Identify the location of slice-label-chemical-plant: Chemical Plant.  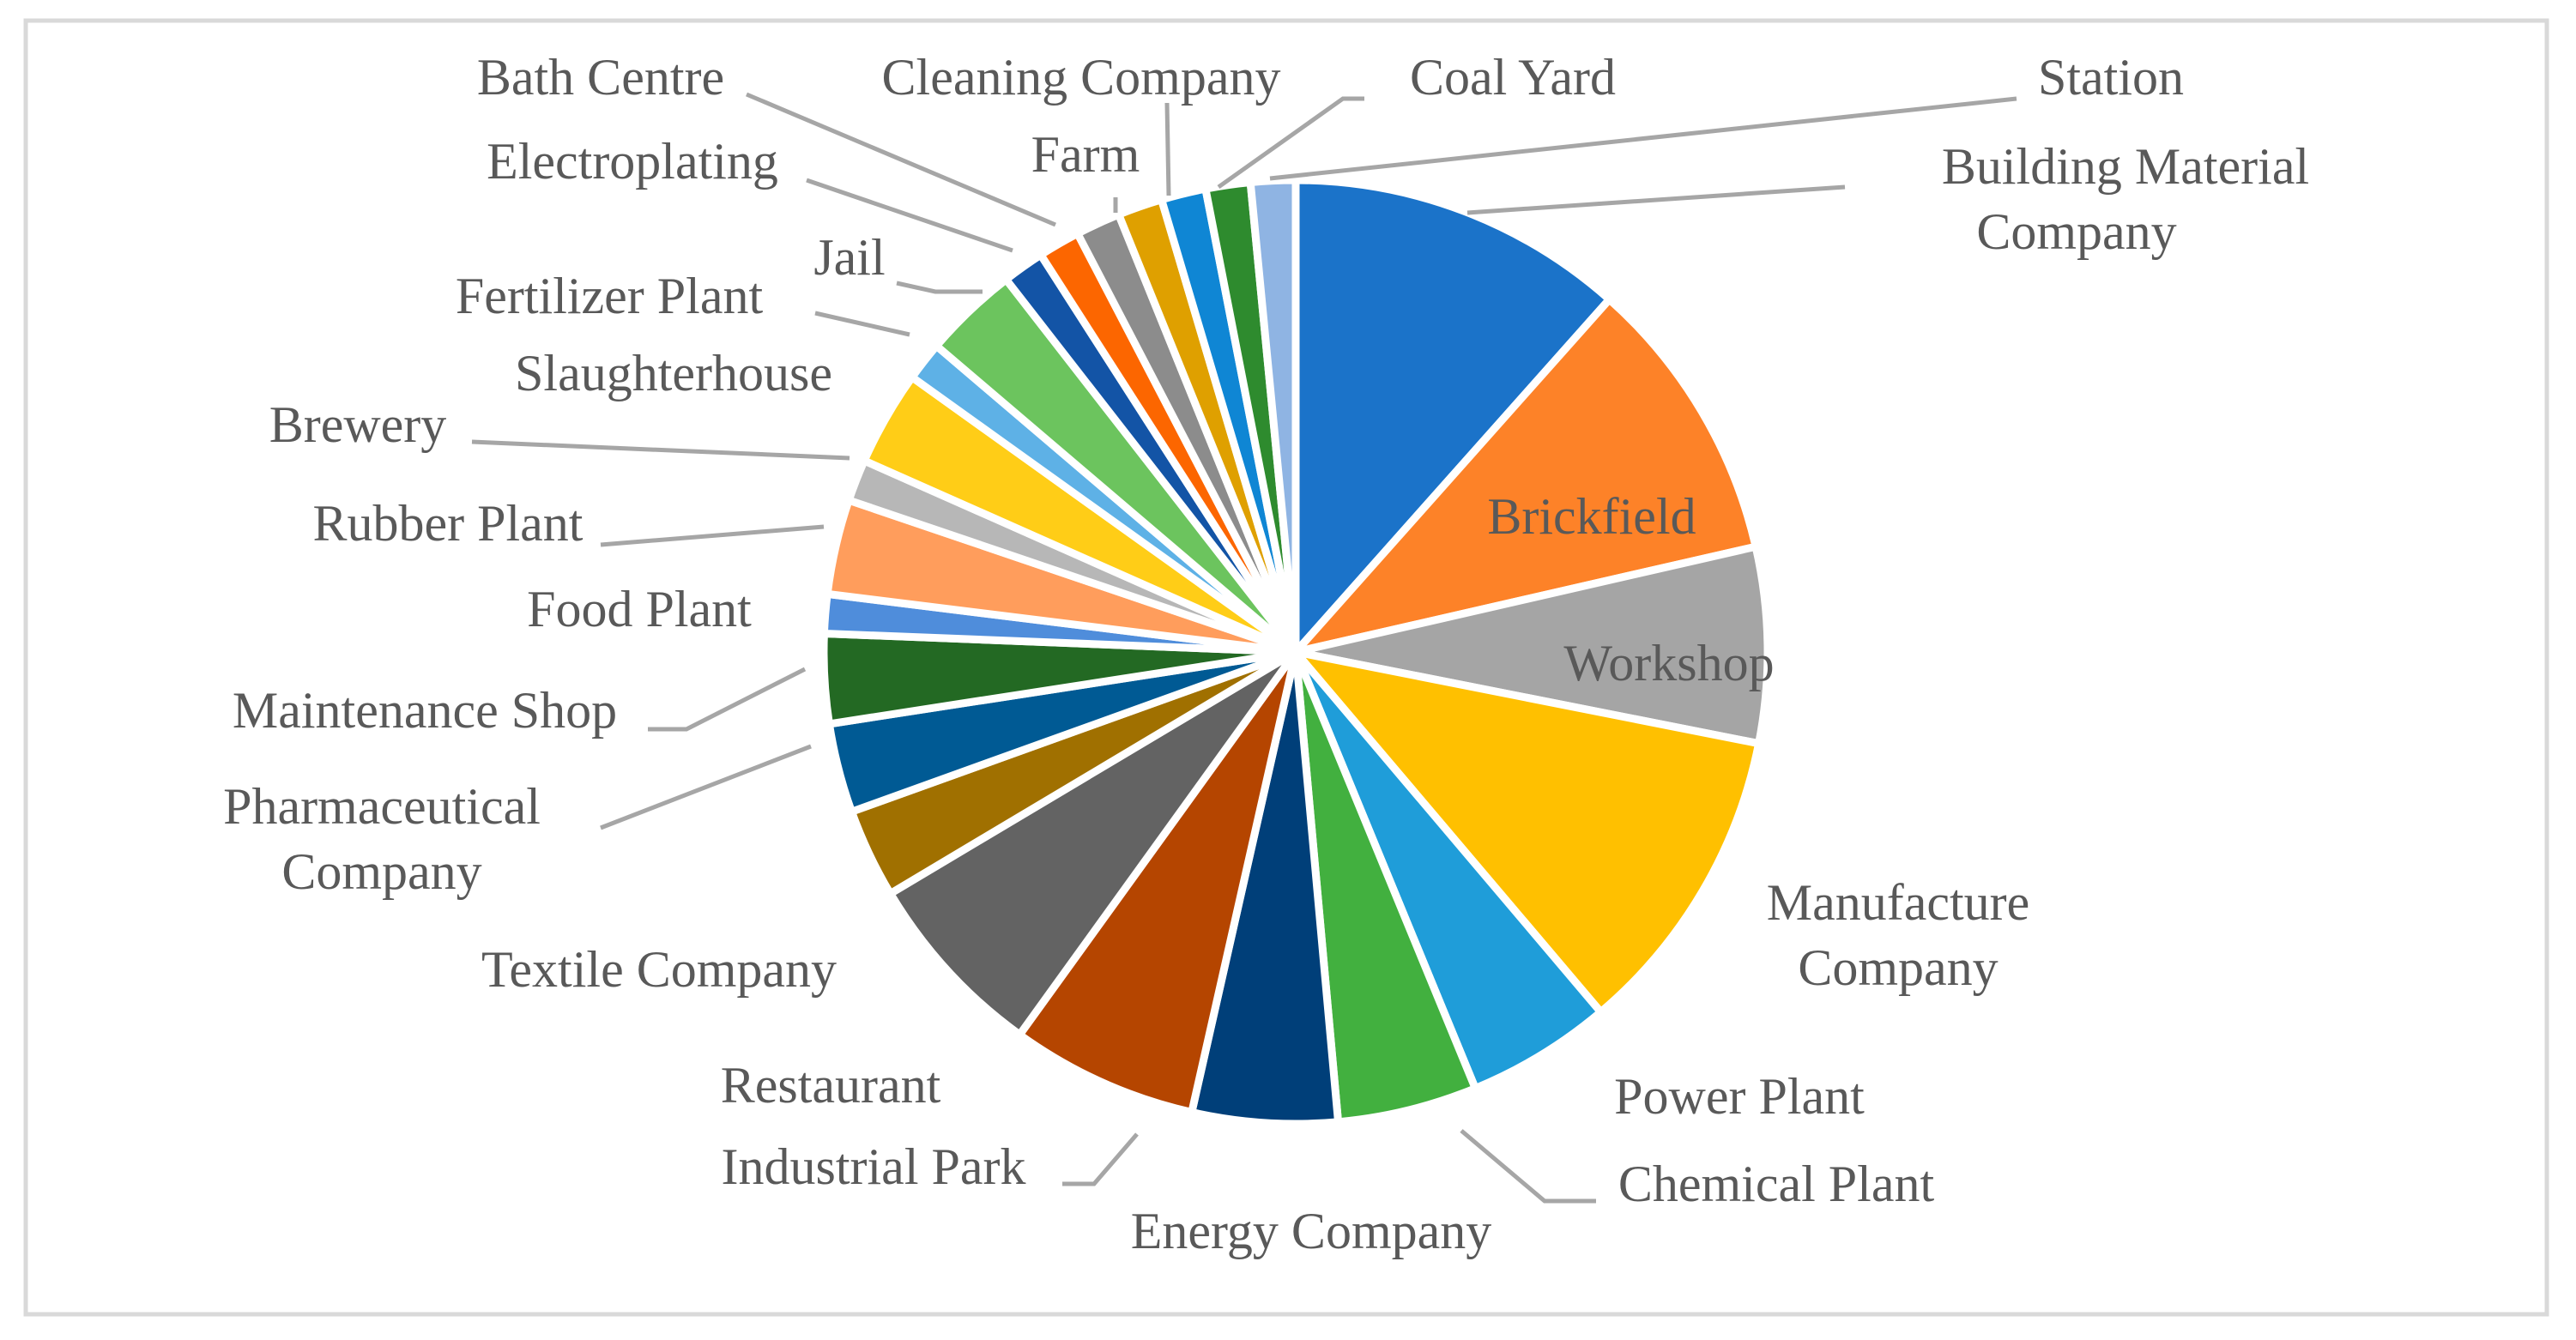
(1776, 1184).